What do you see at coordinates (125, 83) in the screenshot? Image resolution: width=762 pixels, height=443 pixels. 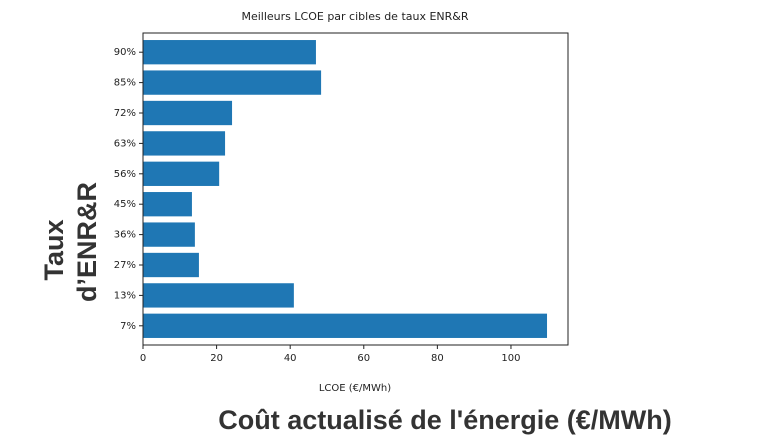 I see `y-tick-label: 85%` at bounding box center [125, 83].